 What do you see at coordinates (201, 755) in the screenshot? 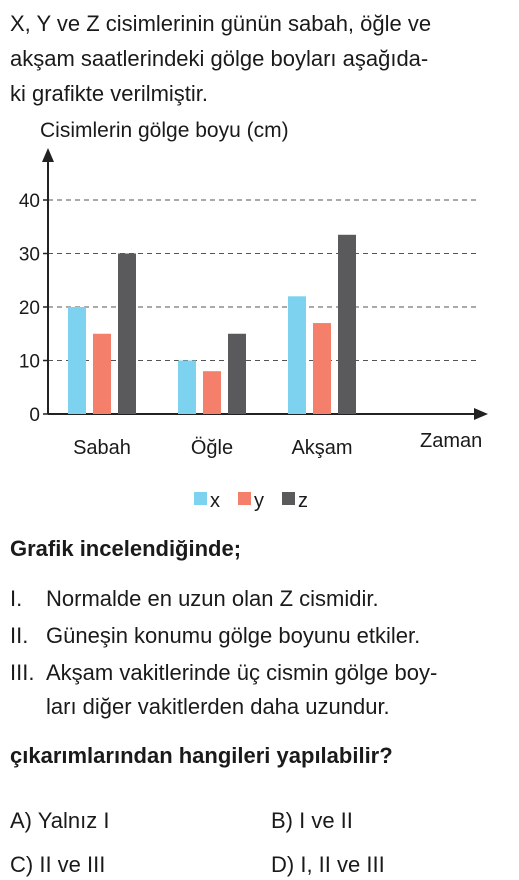
I see `question-prompt: çıkarımlarından hangileri yapılabilir?` at bounding box center [201, 755].